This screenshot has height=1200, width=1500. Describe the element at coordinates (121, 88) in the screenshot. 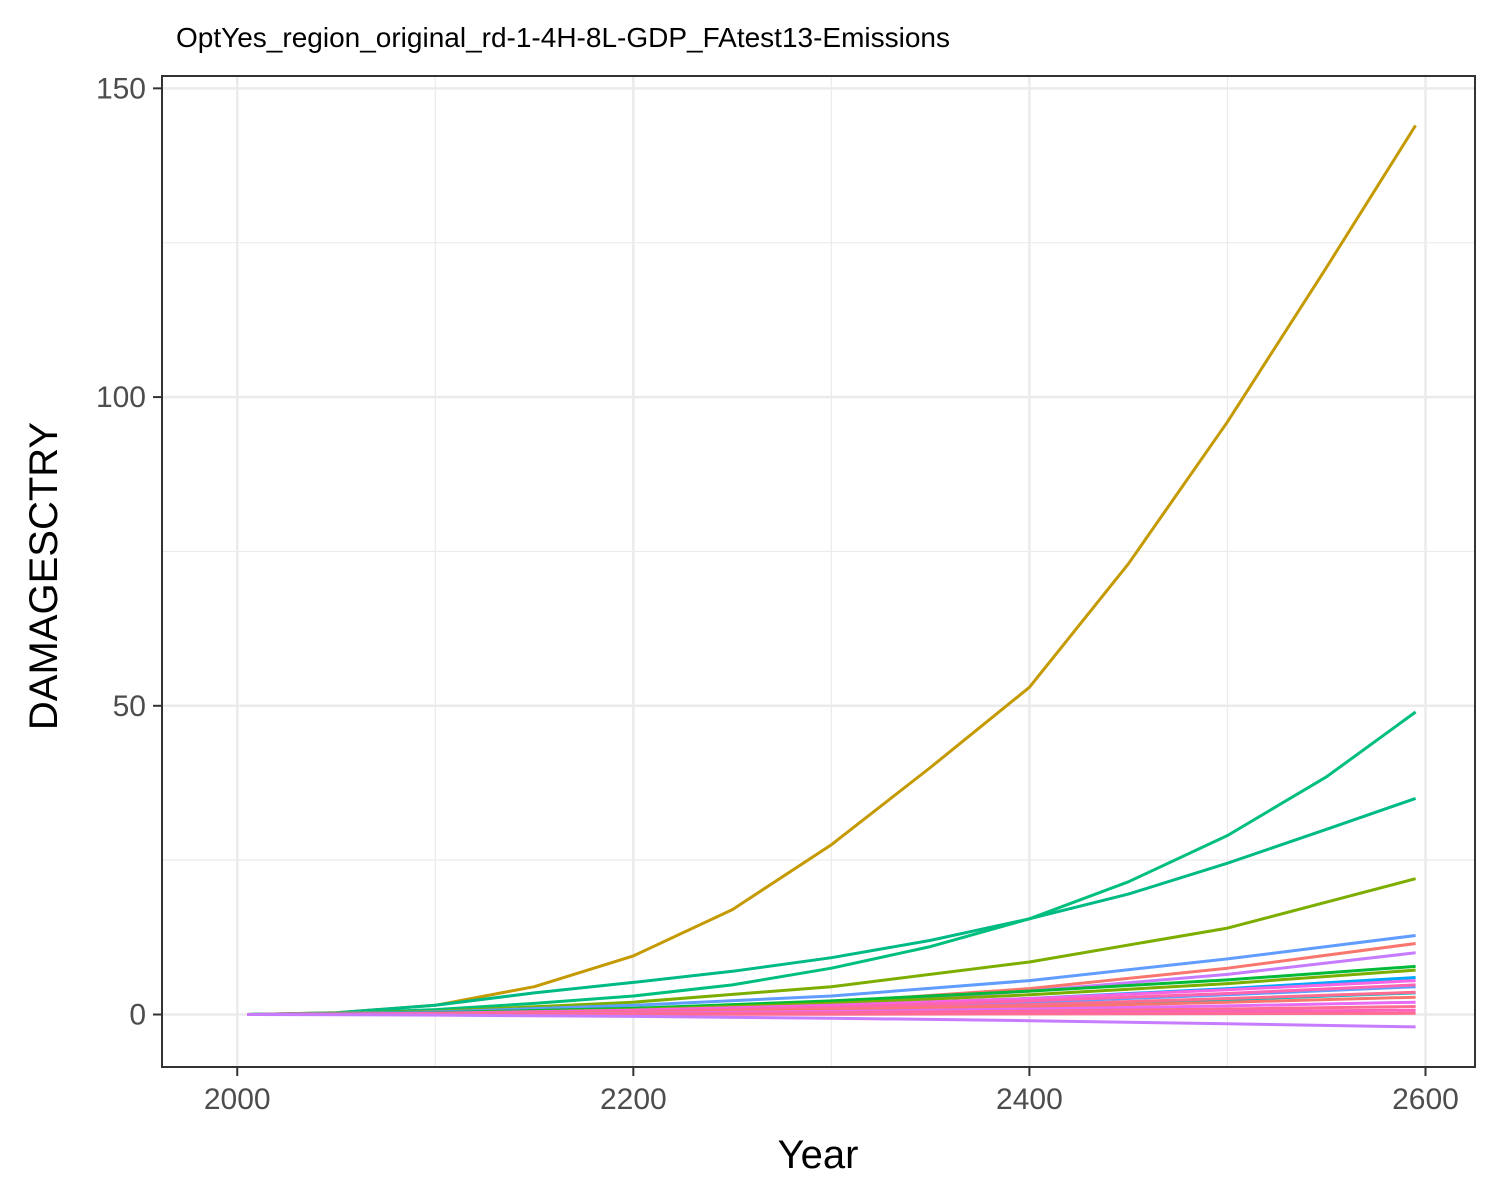

I see `y-tick-label: 150` at that location.